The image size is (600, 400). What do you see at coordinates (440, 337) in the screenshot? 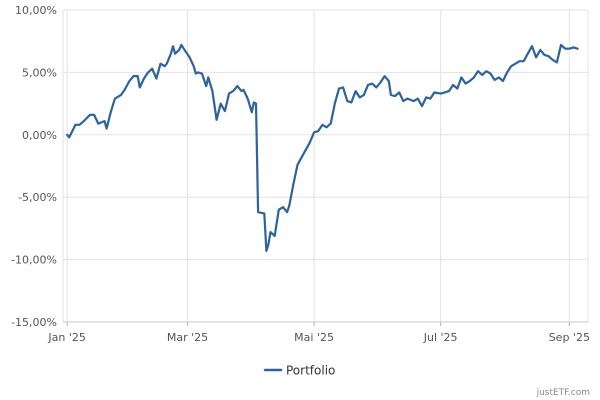
I see `x-tick-label: Jul '25` at bounding box center [440, 337].